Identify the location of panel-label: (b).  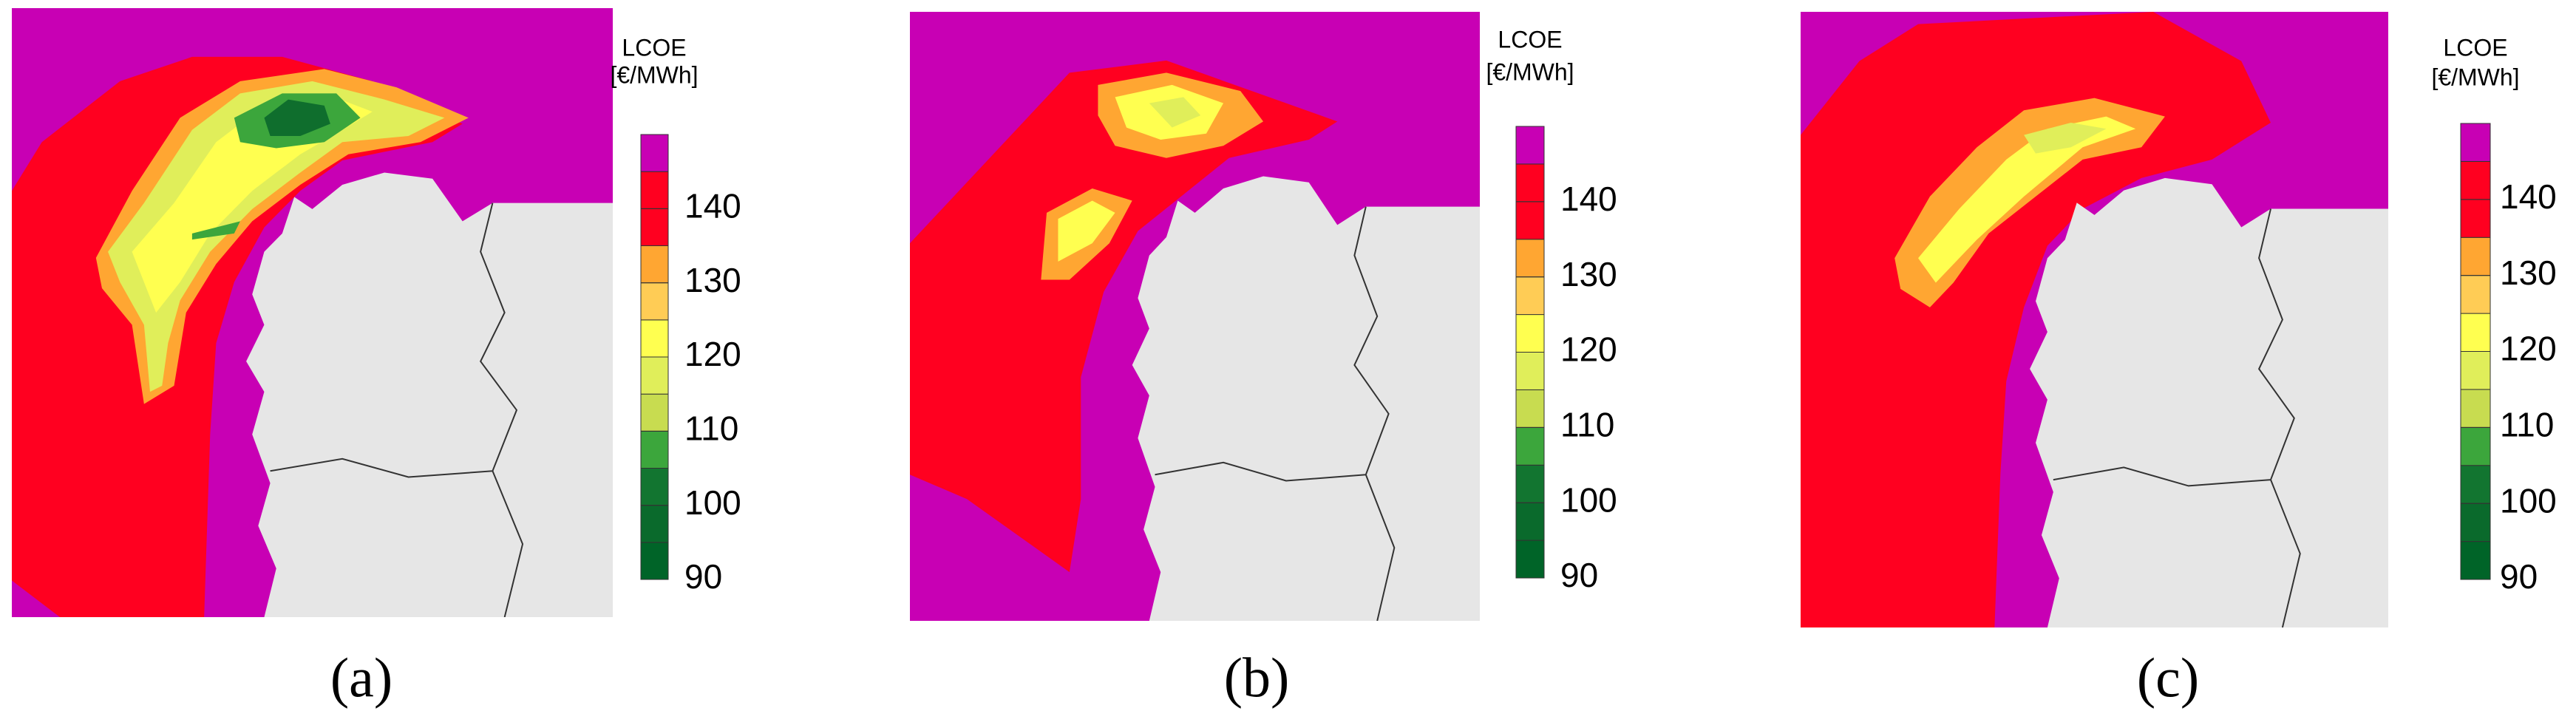
(1257, 678).